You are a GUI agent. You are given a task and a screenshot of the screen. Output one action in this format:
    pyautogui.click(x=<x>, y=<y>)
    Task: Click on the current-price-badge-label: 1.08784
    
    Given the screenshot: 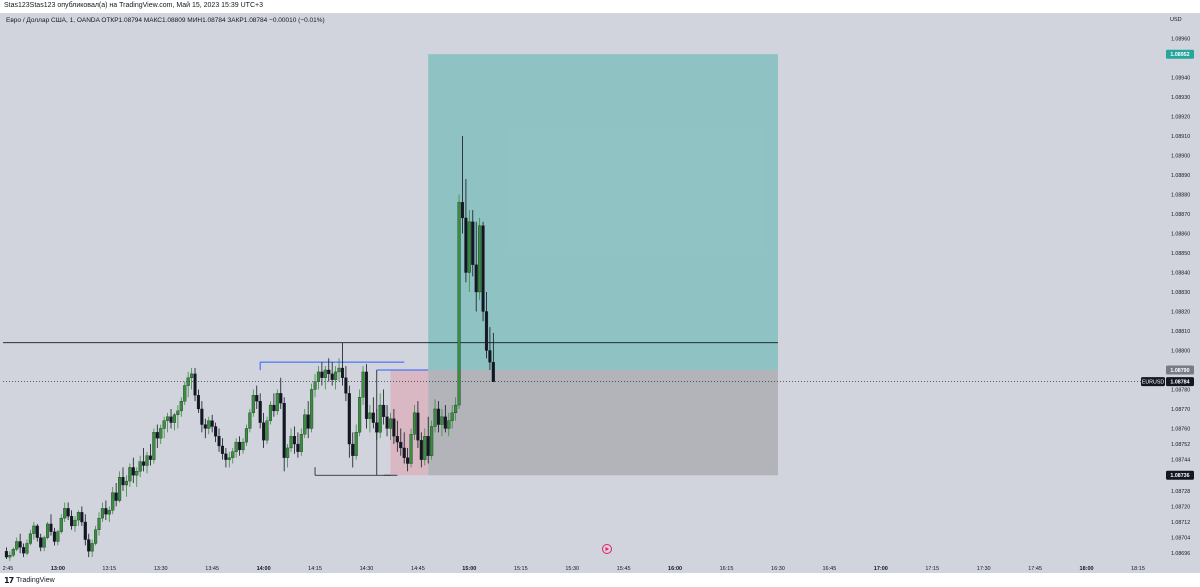 What is the action you would take?
    pyautogui.click(x=1179, y=383)
    